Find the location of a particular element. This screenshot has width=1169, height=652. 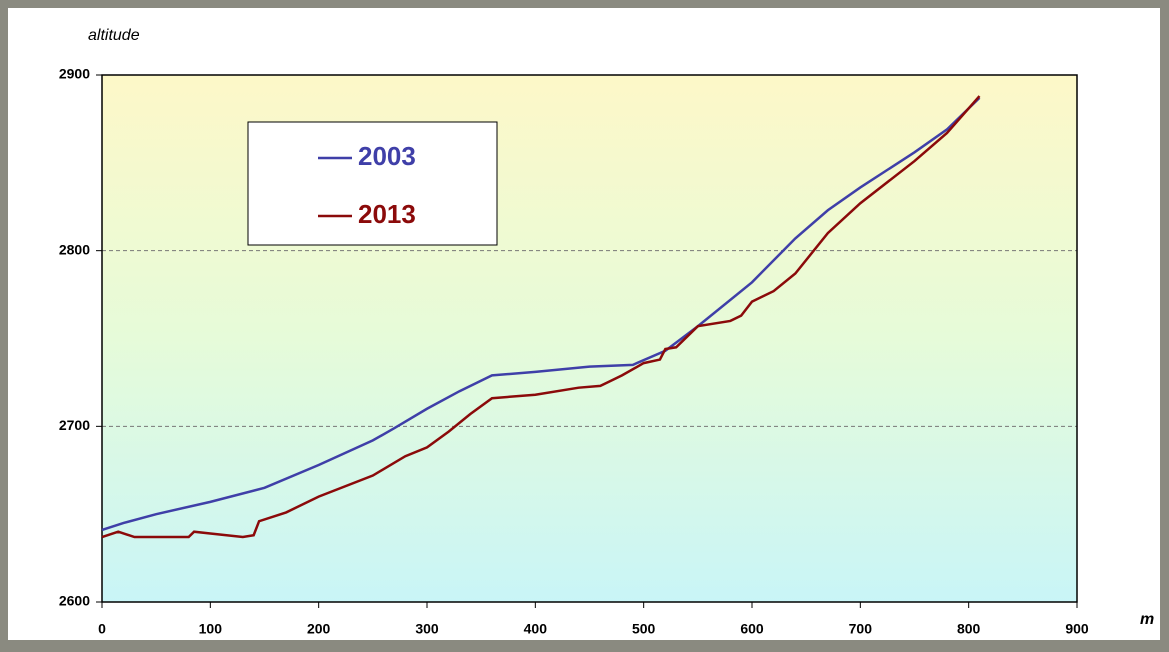

x-axis-label: m is located at coordinates (1147, 619).